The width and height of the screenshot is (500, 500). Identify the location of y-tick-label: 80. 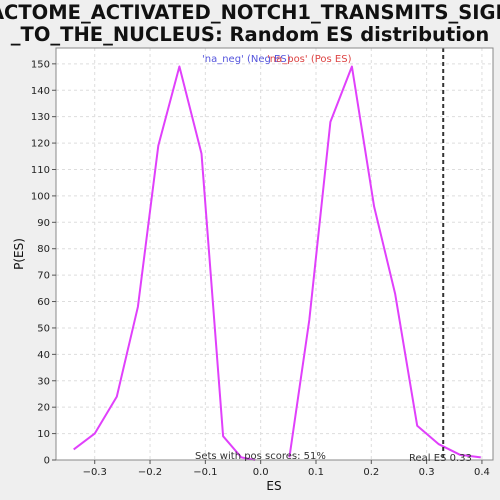
(43, 249).